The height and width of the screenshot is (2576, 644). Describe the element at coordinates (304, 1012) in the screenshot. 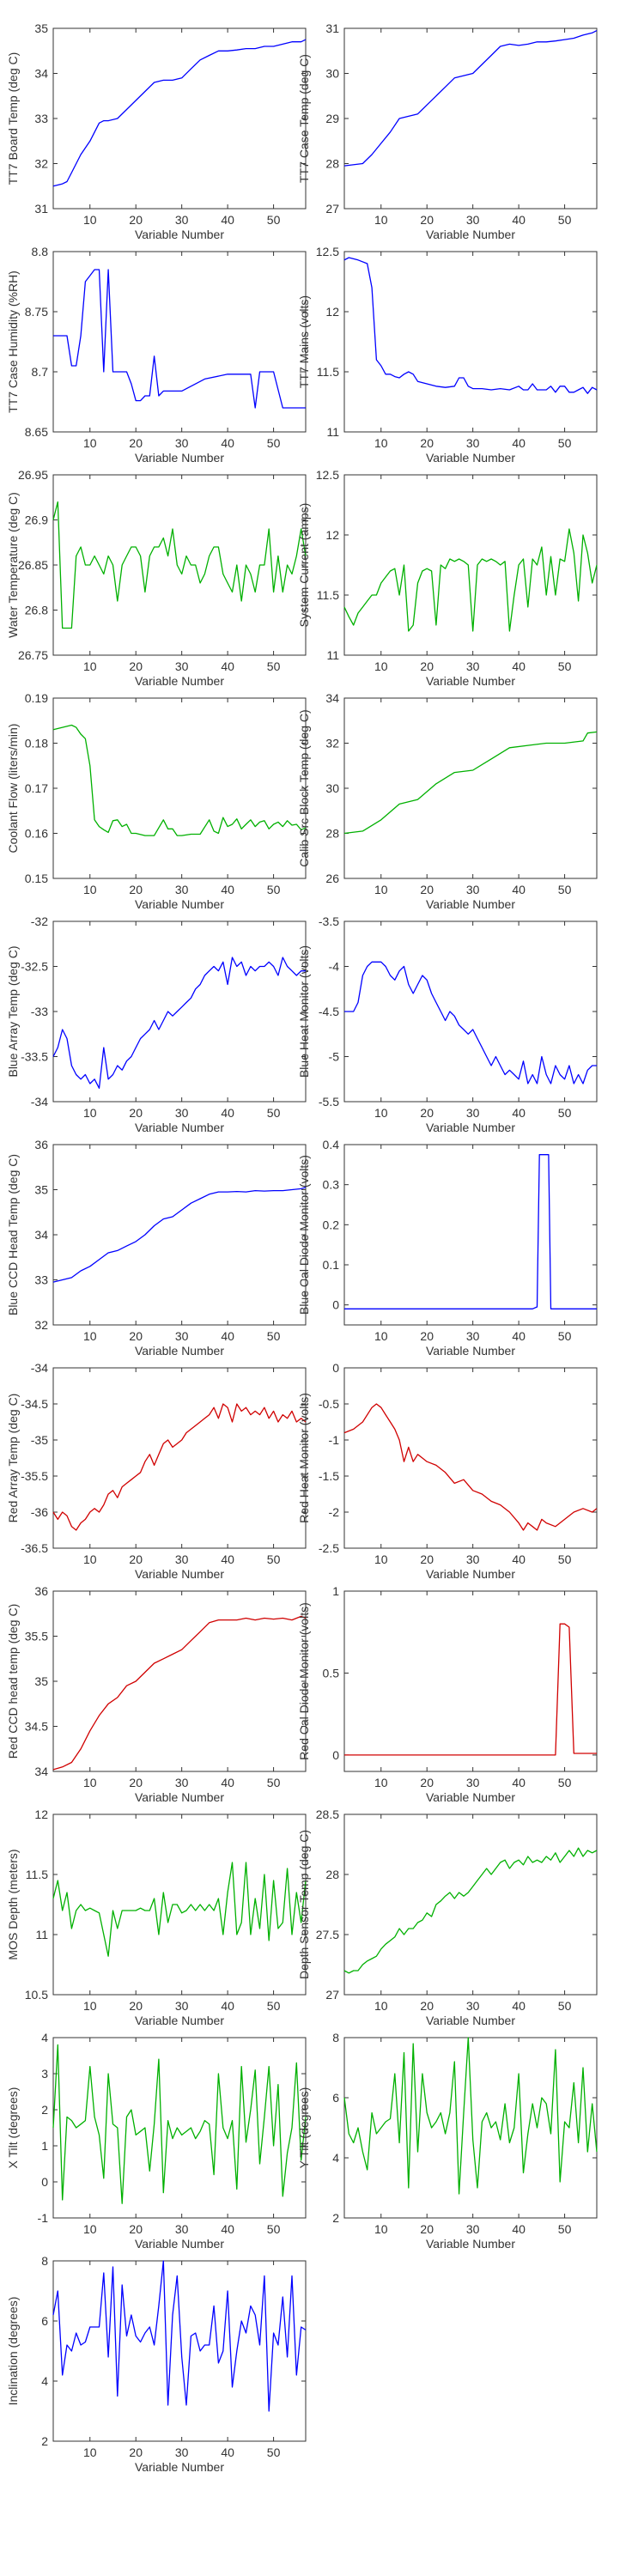

I see `y-axis-label: Blue Heat Monitor (volts)` at that location.